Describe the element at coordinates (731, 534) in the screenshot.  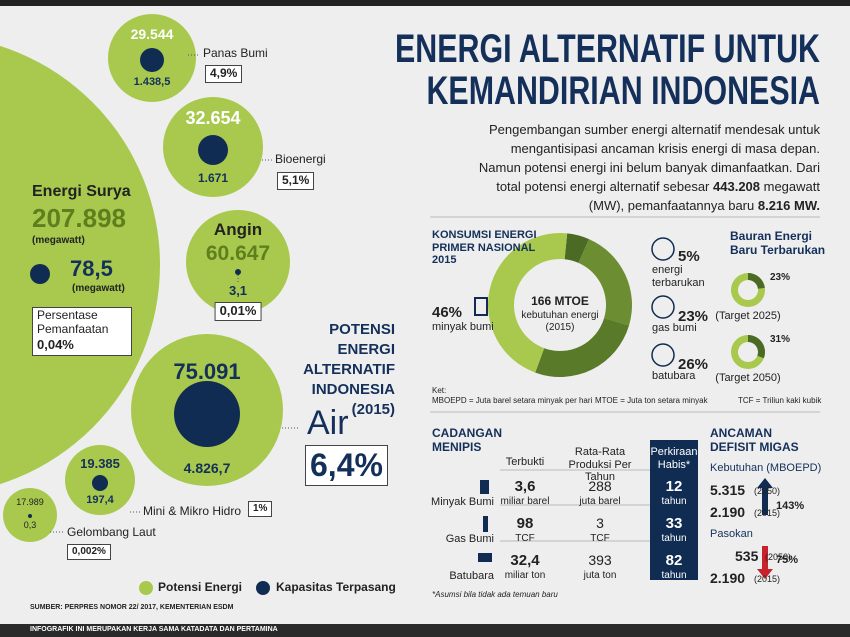
I see `deficit-label: Pasokan` at that location.